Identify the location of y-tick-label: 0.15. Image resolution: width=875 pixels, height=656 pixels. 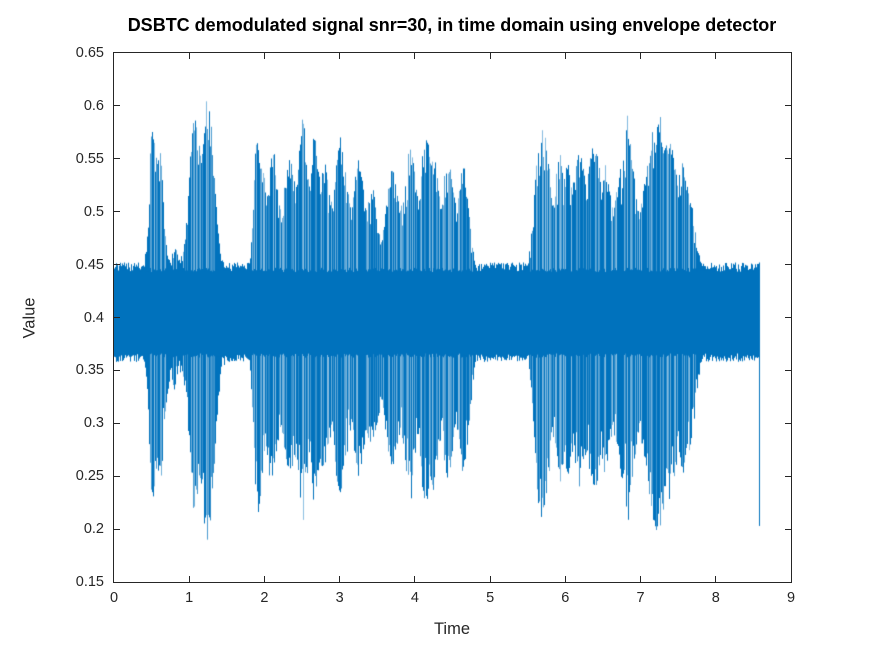
(89, 582).